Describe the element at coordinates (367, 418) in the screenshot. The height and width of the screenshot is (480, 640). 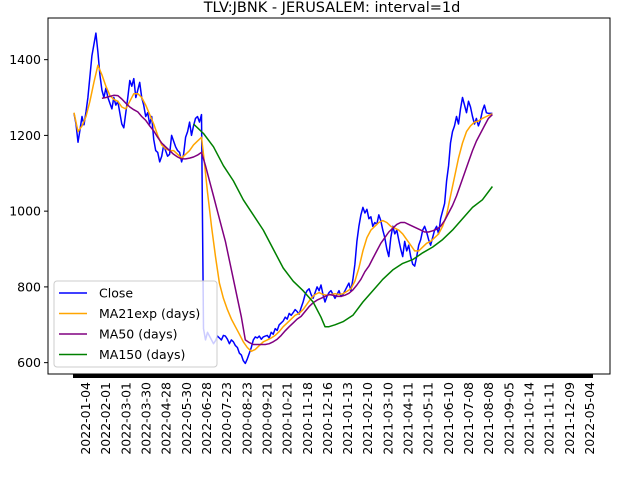
I see `x-tick-label-14: 2021-02-10` at that location.